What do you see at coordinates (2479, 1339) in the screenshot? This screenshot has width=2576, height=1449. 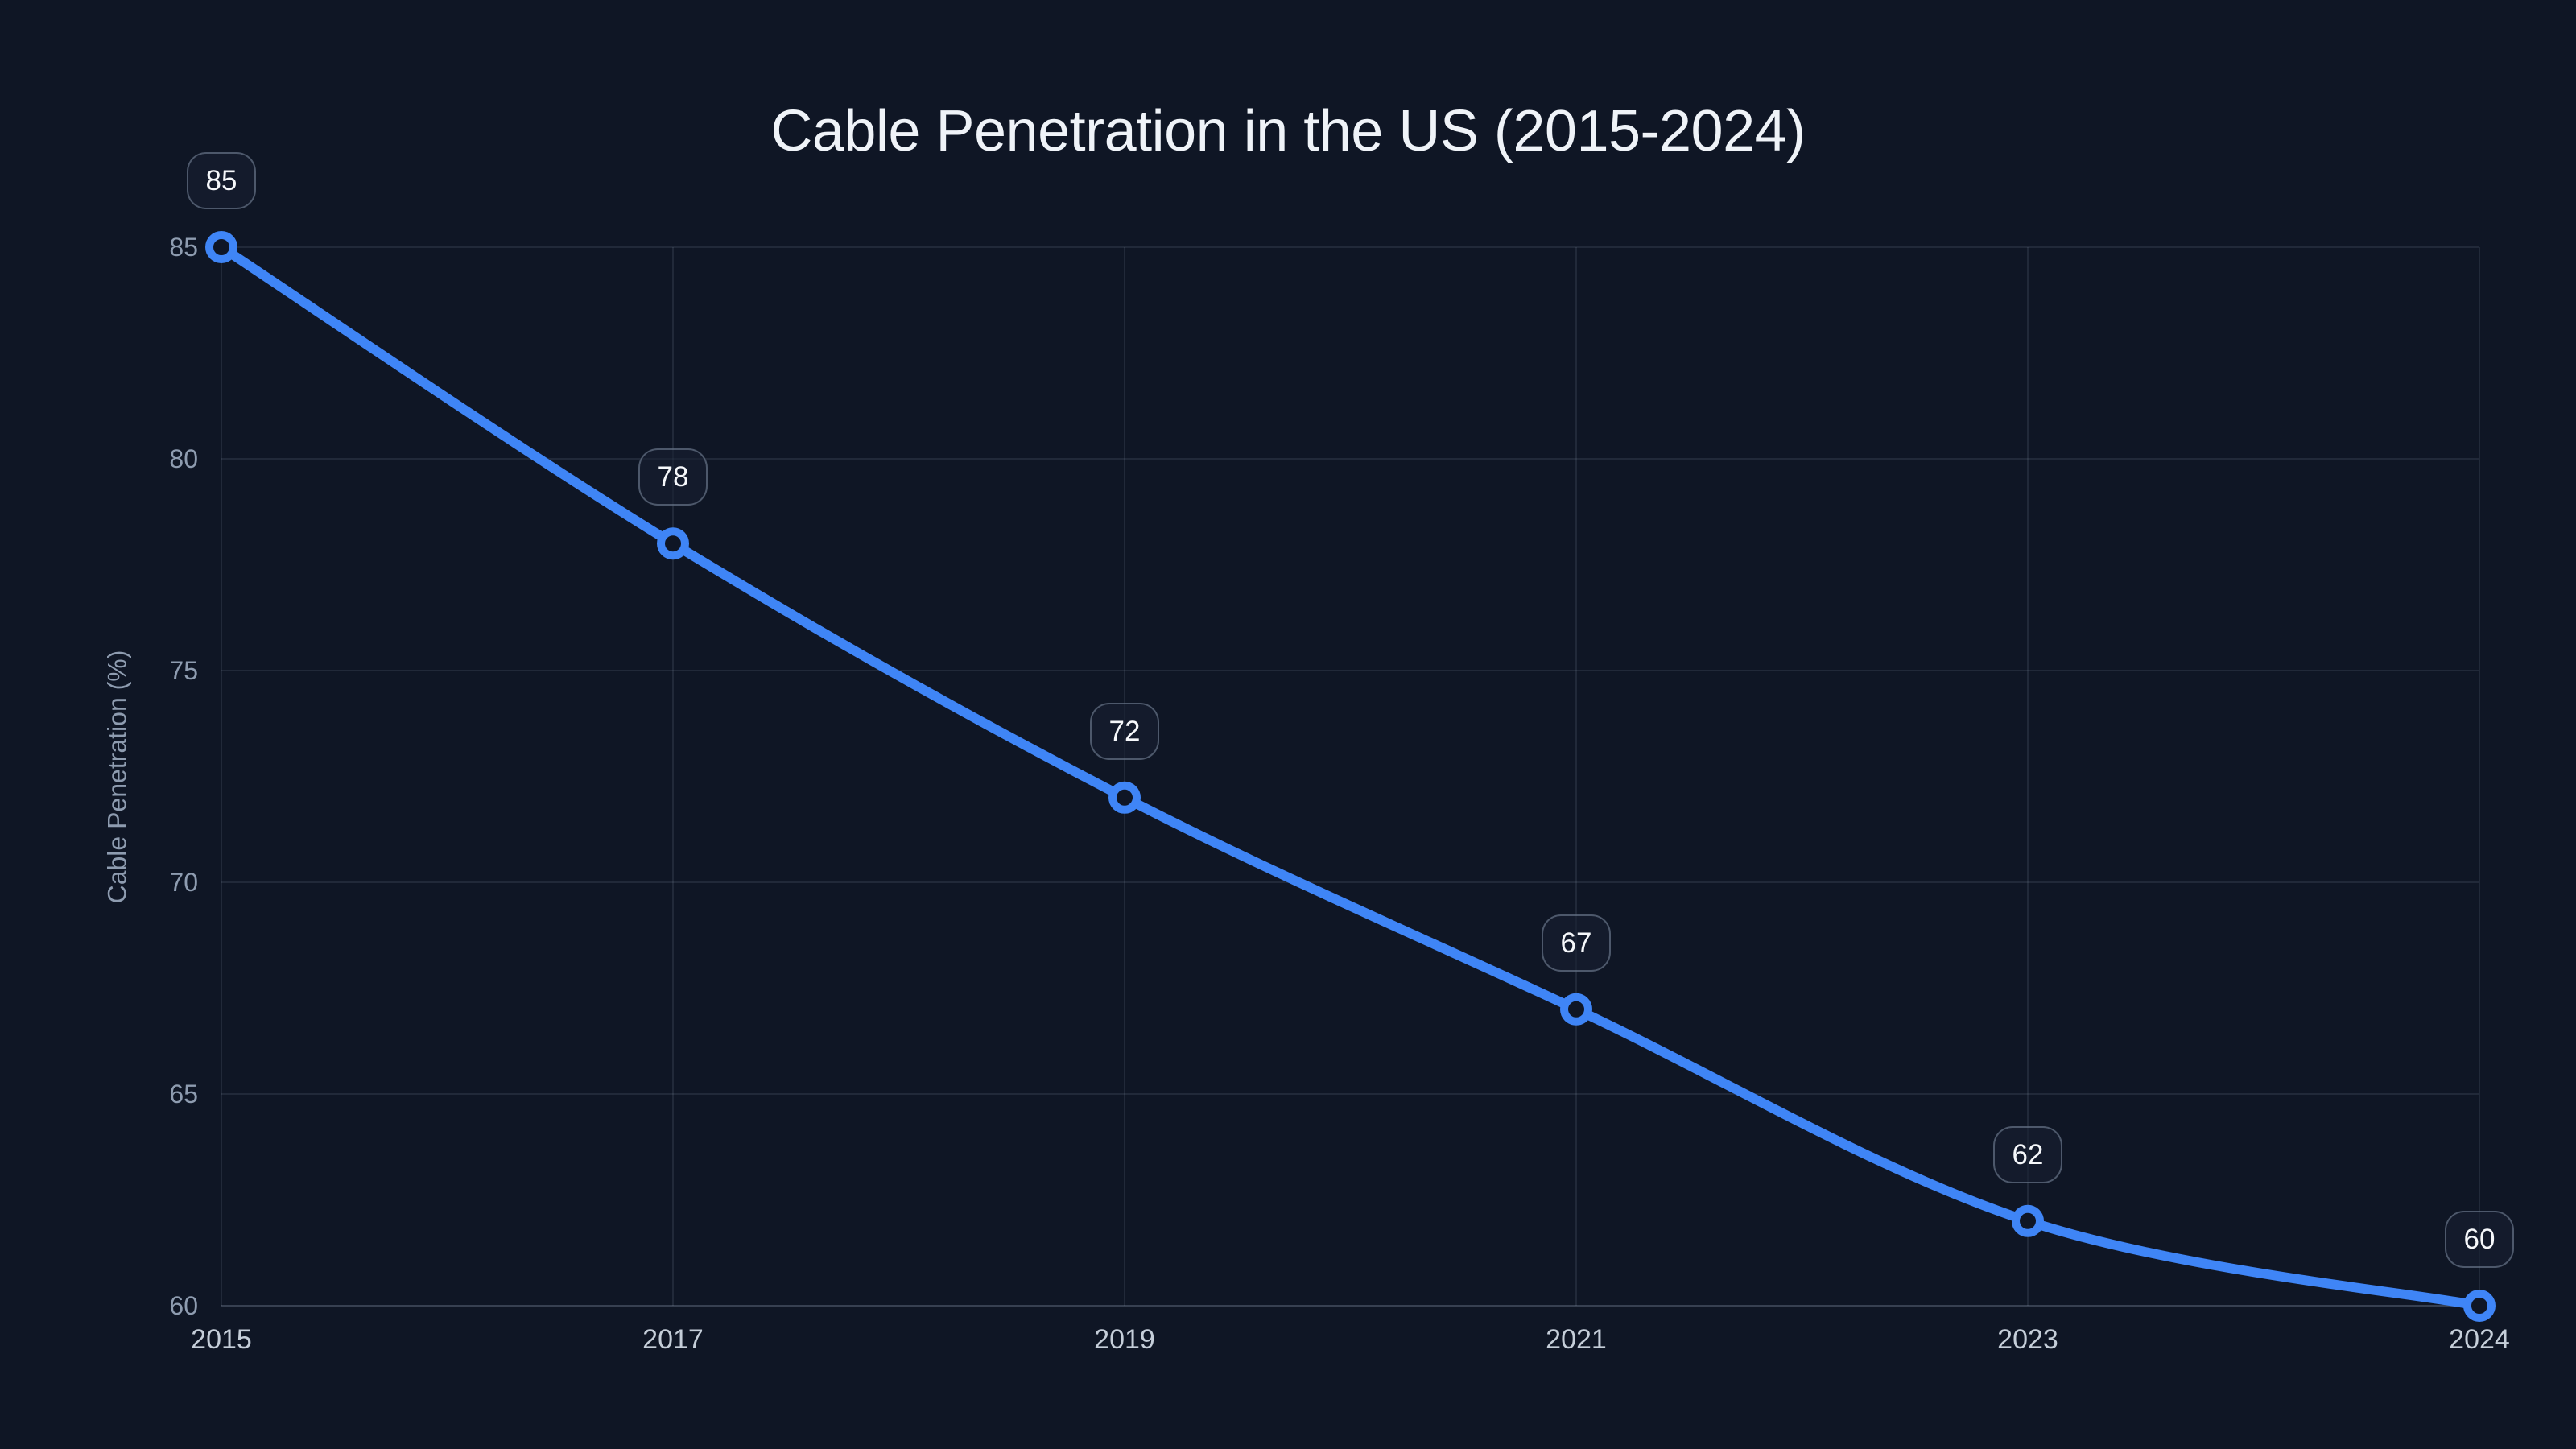 I see `x-tick-label: 2024` at bounding box center [2479, 1339].